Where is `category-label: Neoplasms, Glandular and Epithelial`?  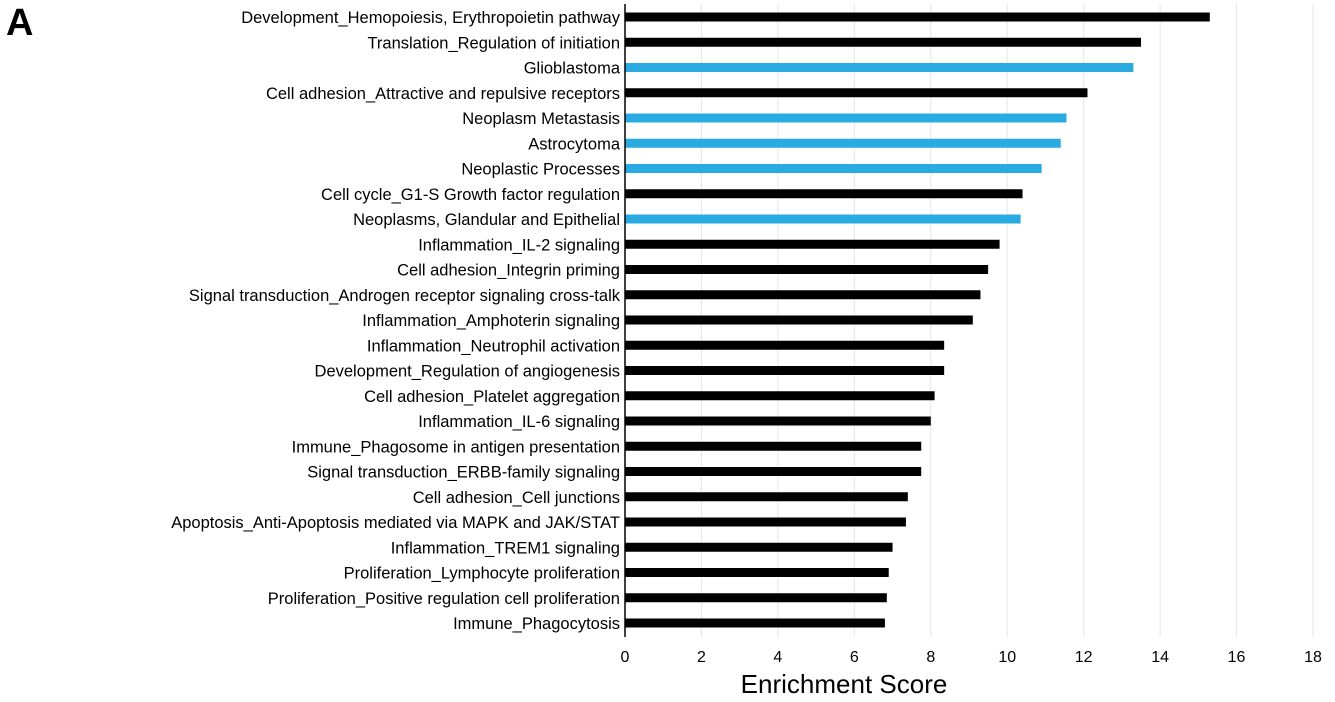
category-label: Neoplasms, Glandular and Epithelial is located at coordinates (486, 220).